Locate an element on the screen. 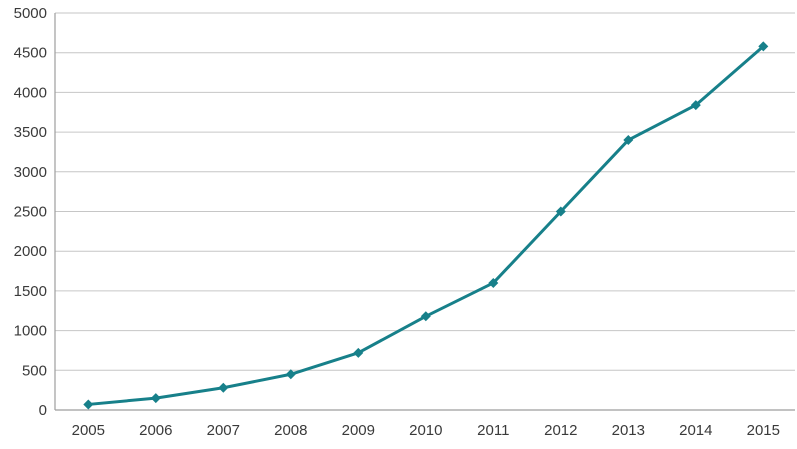 The width and height of the screenshot is (797, 449). y-tick-label: 5000 is located at coordinates (30, 13).